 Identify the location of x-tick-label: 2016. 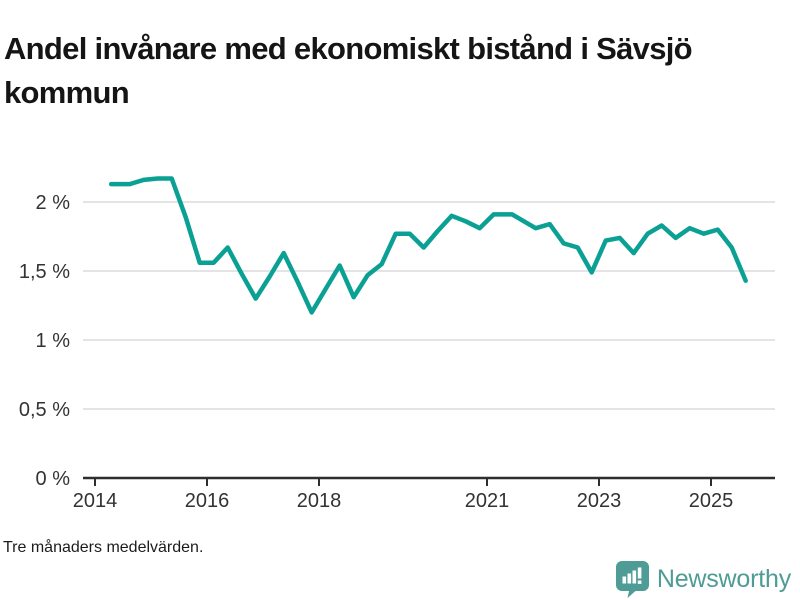
(207, 501).